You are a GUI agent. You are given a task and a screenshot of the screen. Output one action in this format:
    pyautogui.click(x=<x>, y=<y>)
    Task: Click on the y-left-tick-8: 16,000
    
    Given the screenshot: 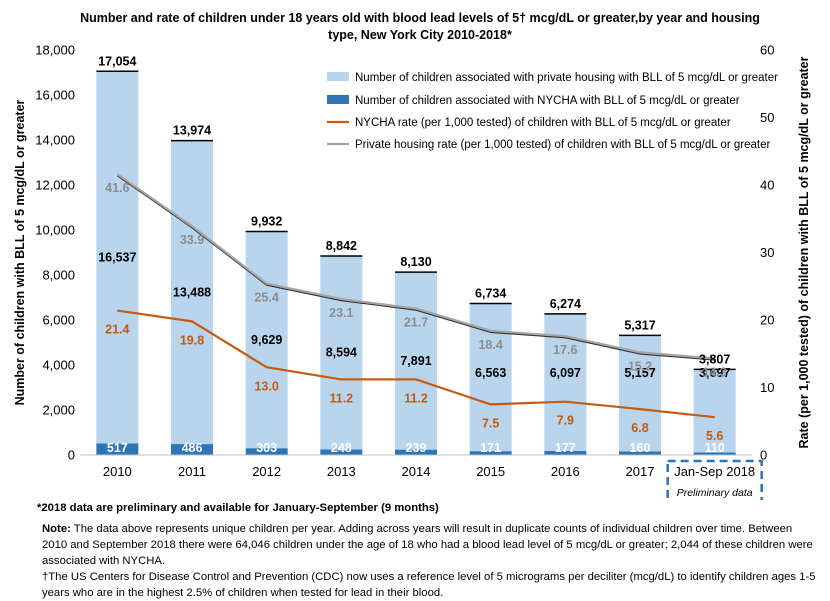 What is the action you would take?
    pyautogui.click(x=55, y=95)
    